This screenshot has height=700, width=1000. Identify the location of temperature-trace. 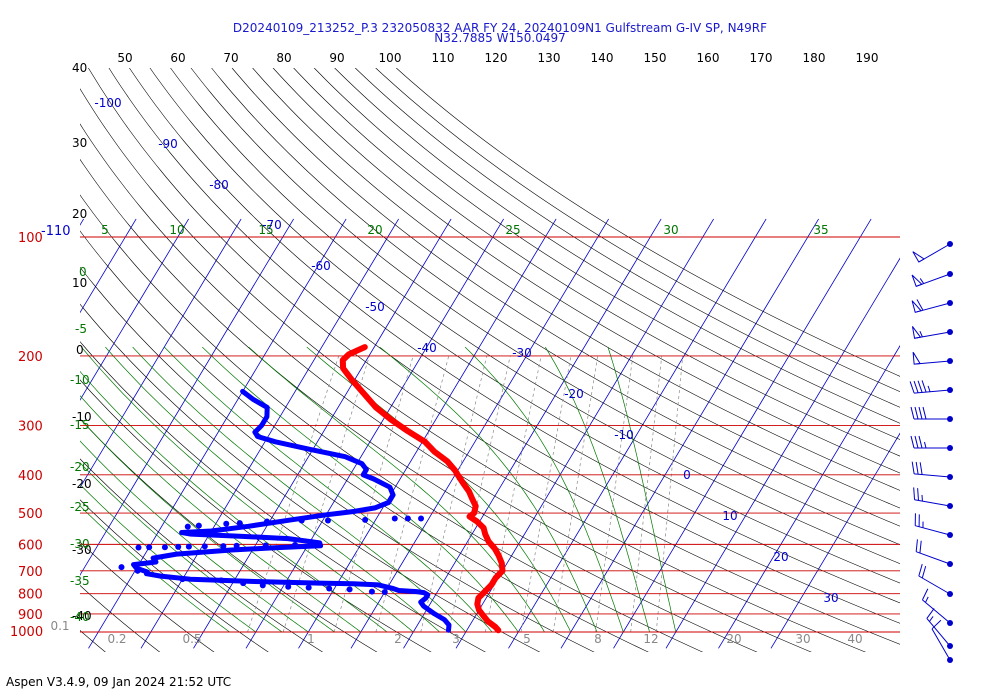
(422, 489).